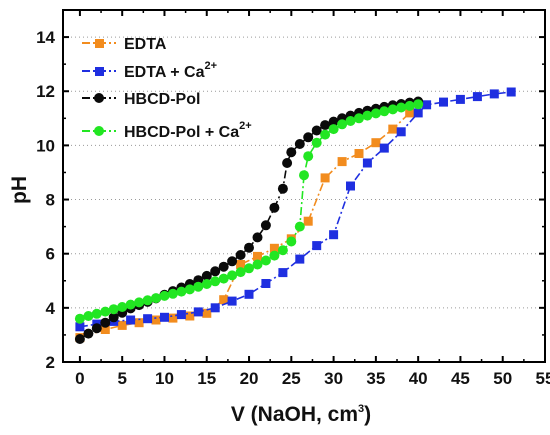  I want to click on legend-item-edta: EDTA, so click(124, 44).